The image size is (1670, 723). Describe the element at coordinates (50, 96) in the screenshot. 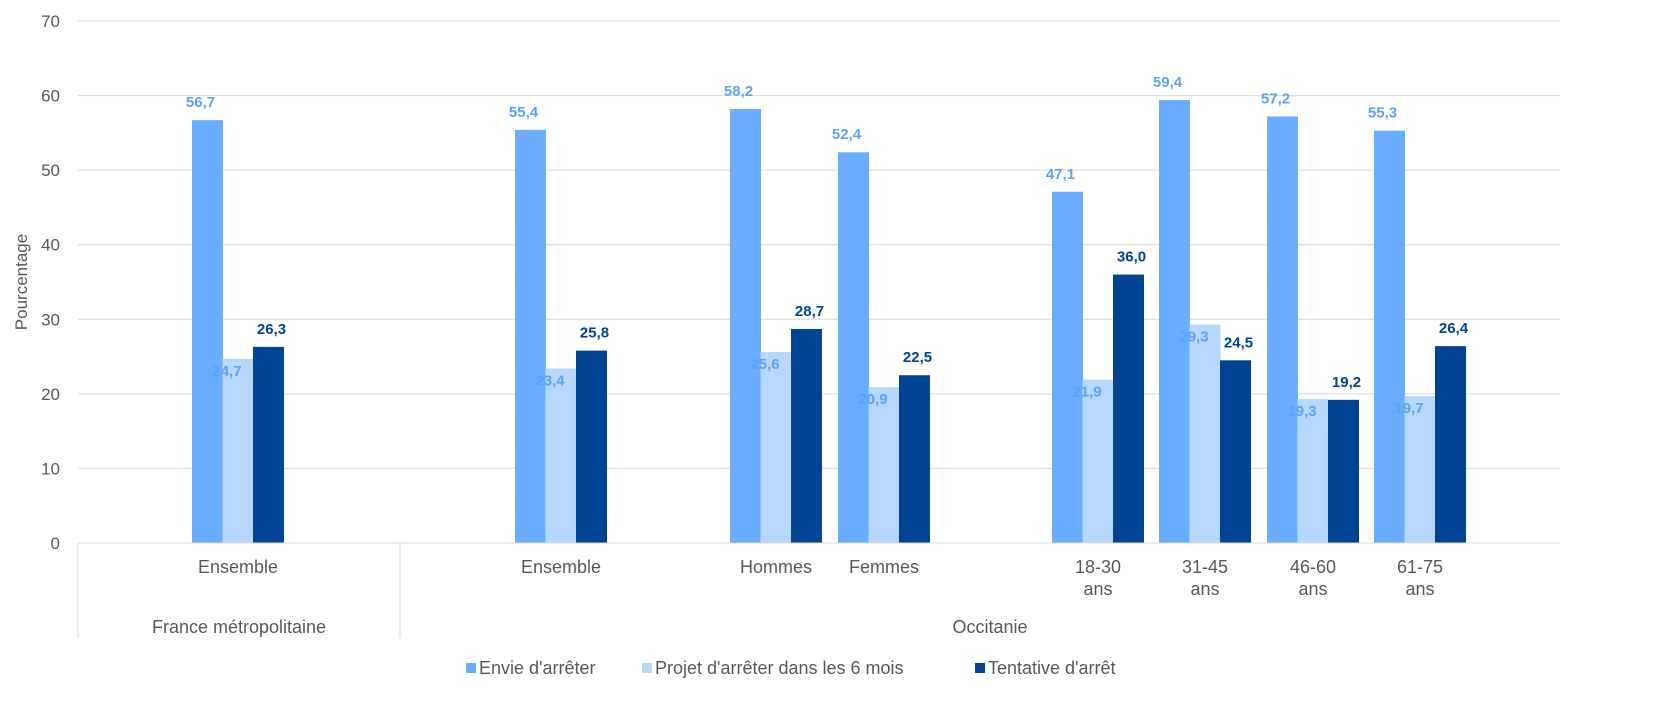

I see `y-tick-label: 60` at that location.